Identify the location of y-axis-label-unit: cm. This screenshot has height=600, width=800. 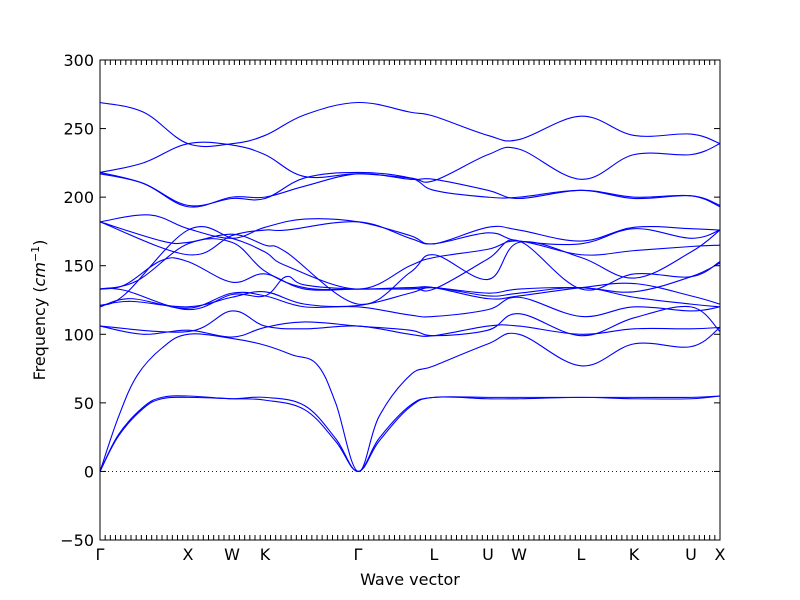
(39, 274).